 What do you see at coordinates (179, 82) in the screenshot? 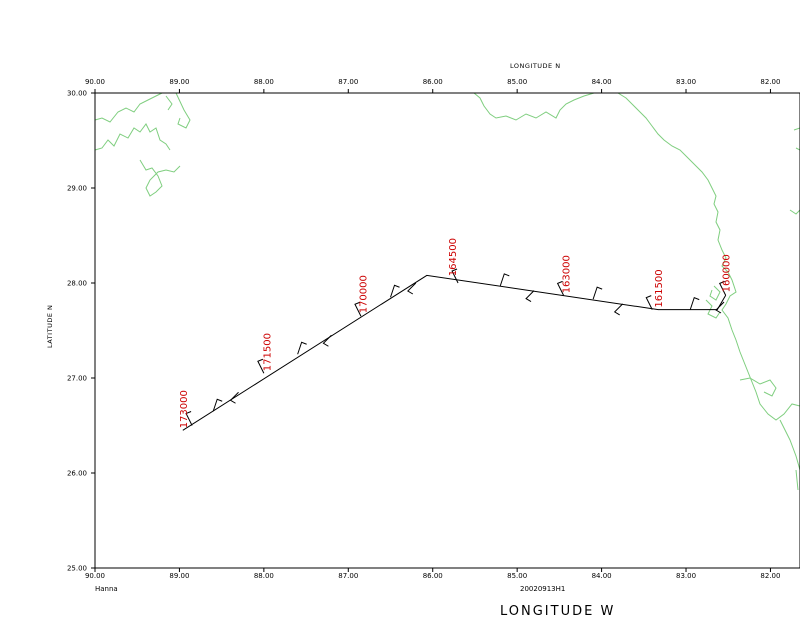
I see `lon-tick-label-top: 89.00` at bounding box center [179, 82].